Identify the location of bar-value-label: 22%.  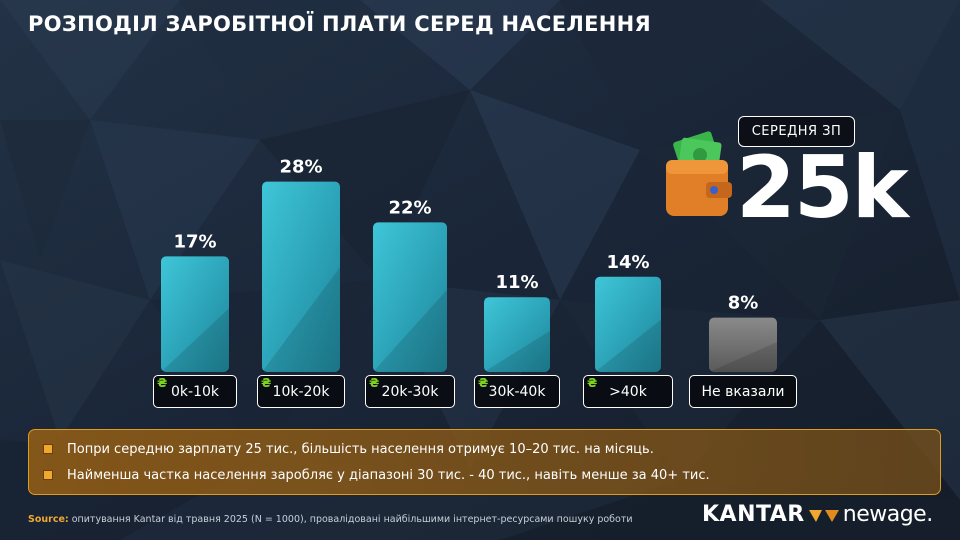
(409, 207).